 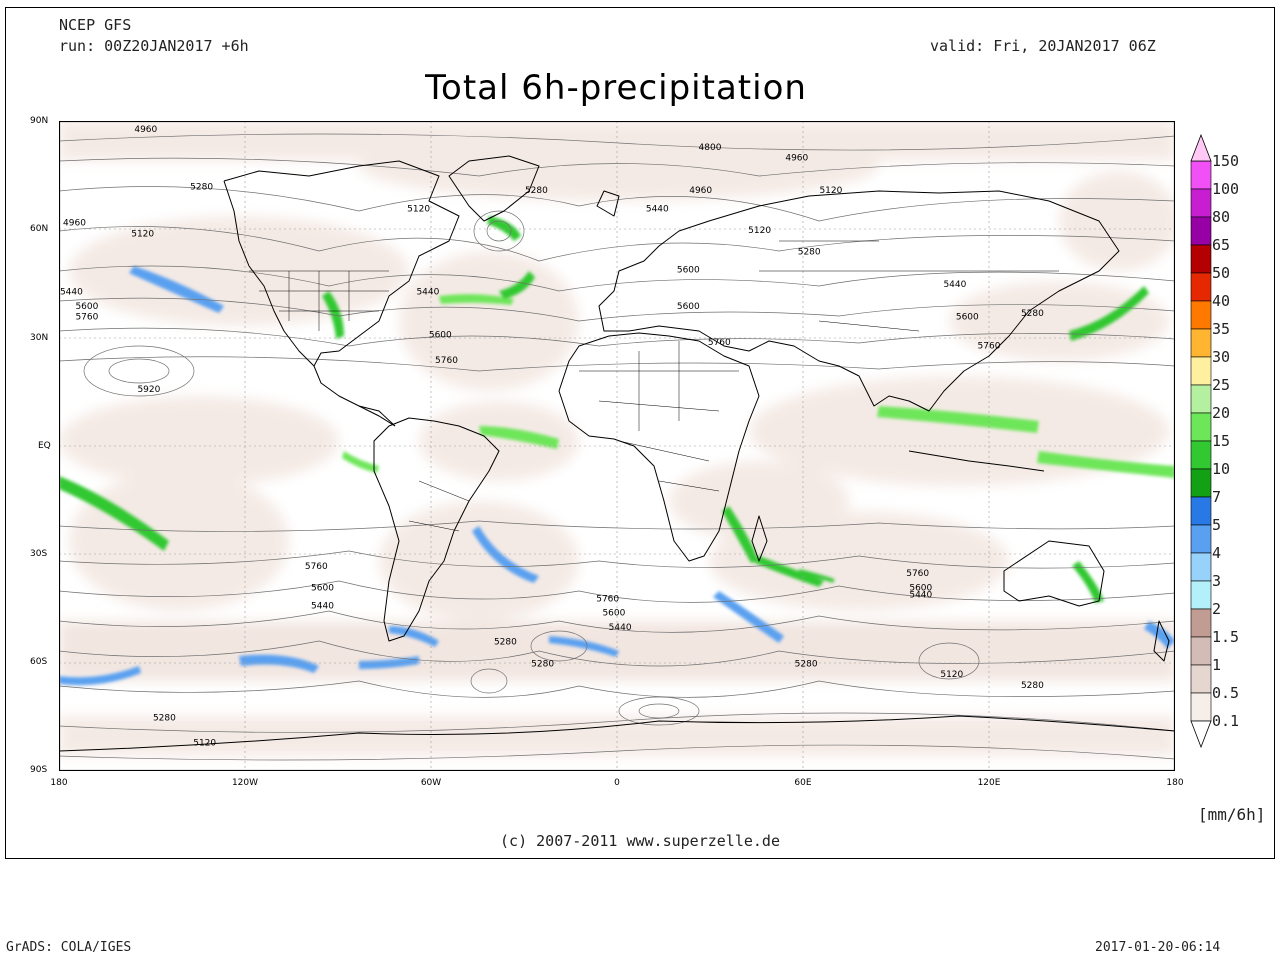 I want to click on colorbar-label: 4, so click(x=1217, y=553).